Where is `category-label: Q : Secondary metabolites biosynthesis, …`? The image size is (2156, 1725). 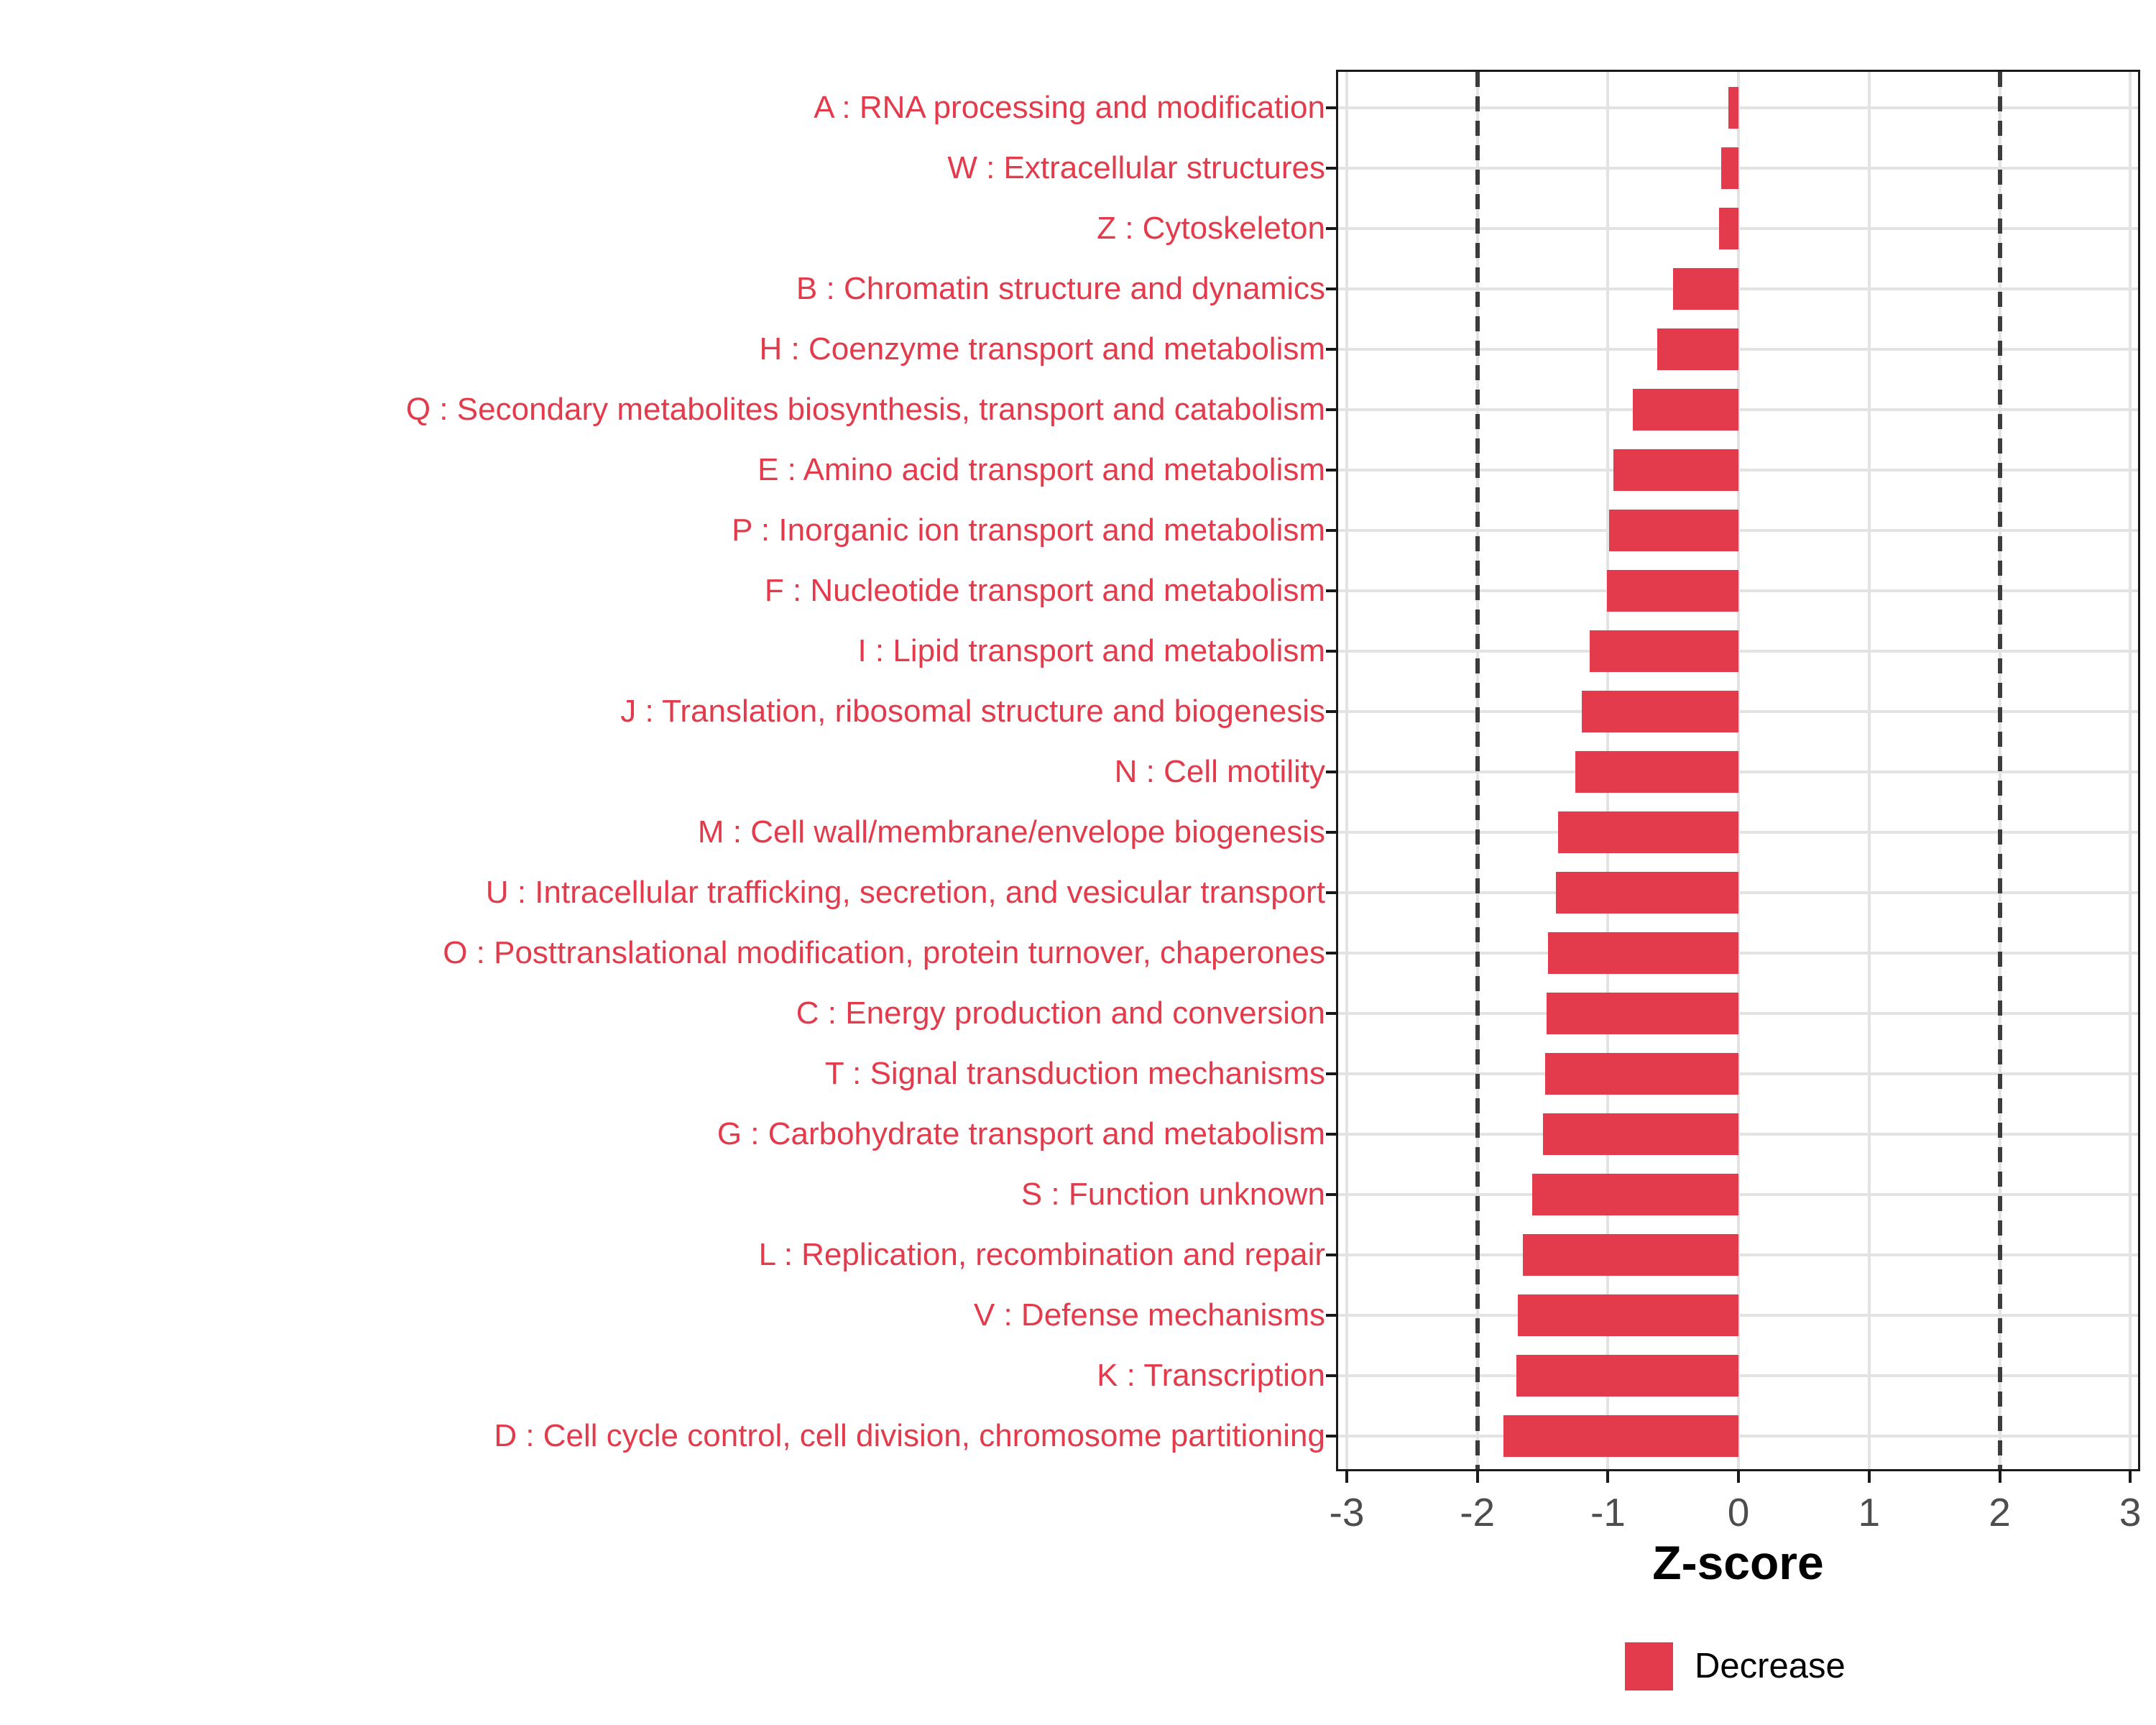
category-label: Q : Secondary metabolites biosynthesis, … is located at coordinates (865, 409).